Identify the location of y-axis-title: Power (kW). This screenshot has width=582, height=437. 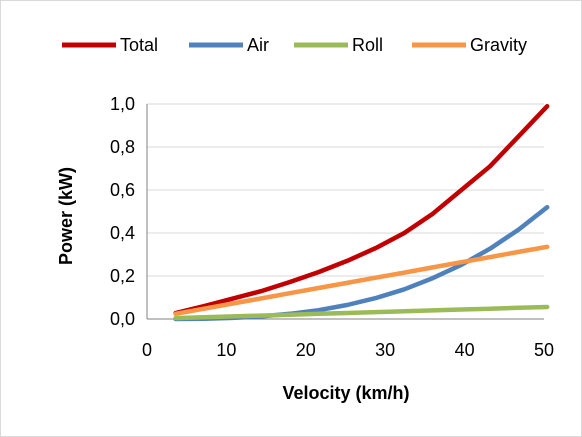
(66, 216).